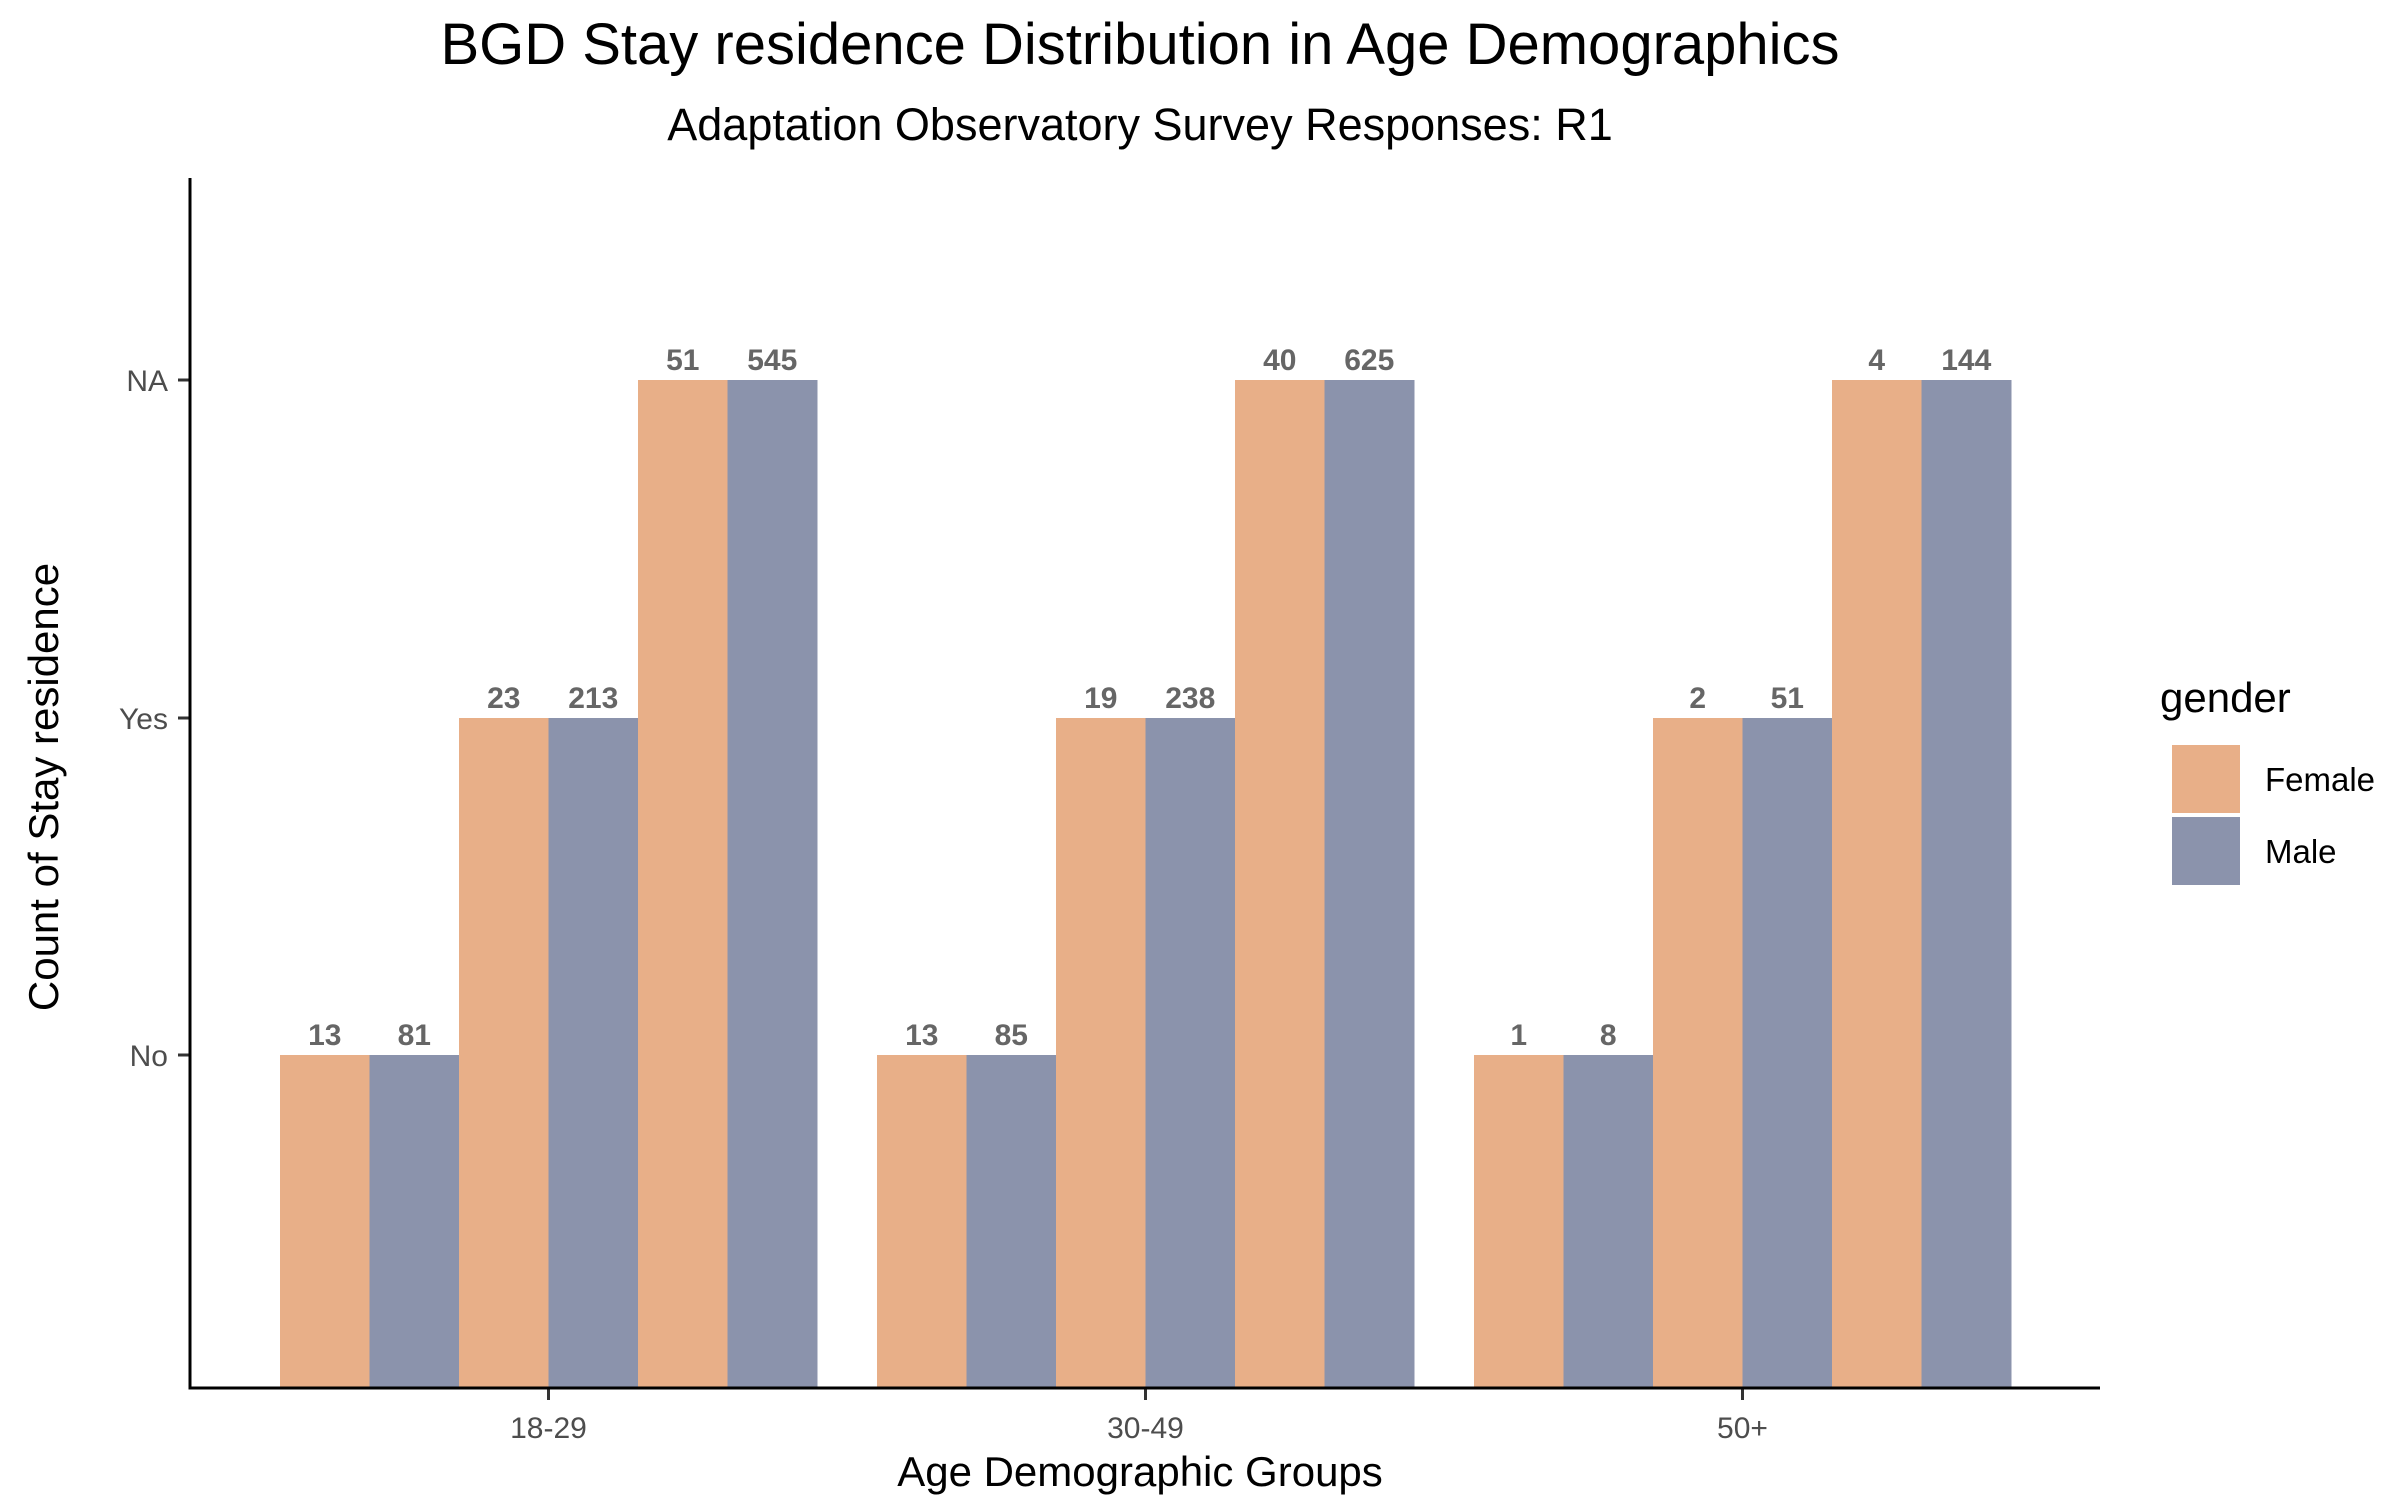  What do you see at coordinates (2206, 851) in the screenshot?
I see `legend-swatch-male` at bounding box center [2206, 851].